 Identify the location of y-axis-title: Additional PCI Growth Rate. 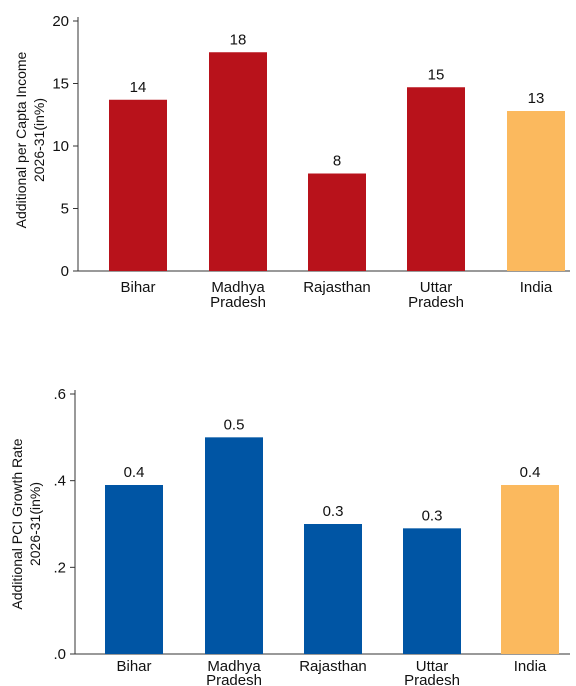
(17, 523).